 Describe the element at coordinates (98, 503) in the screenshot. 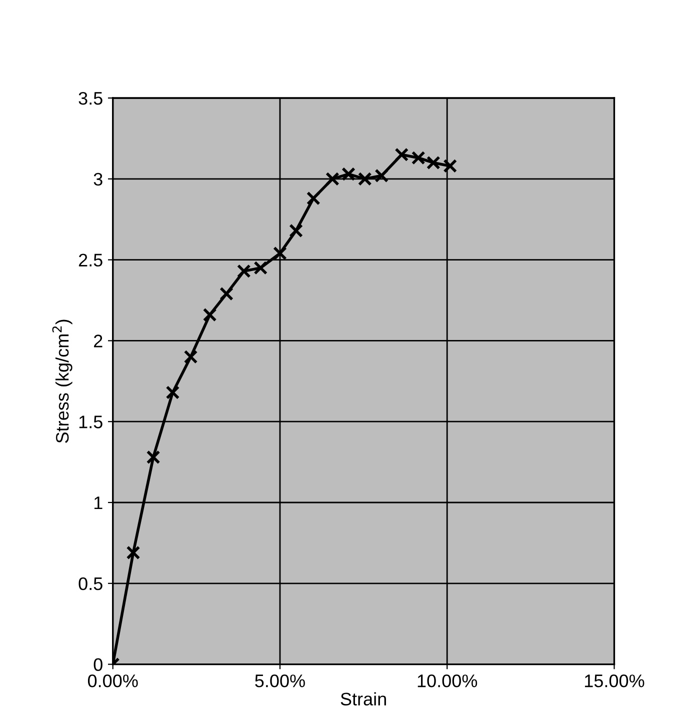

I see `y-tick-label: 1` at that location.